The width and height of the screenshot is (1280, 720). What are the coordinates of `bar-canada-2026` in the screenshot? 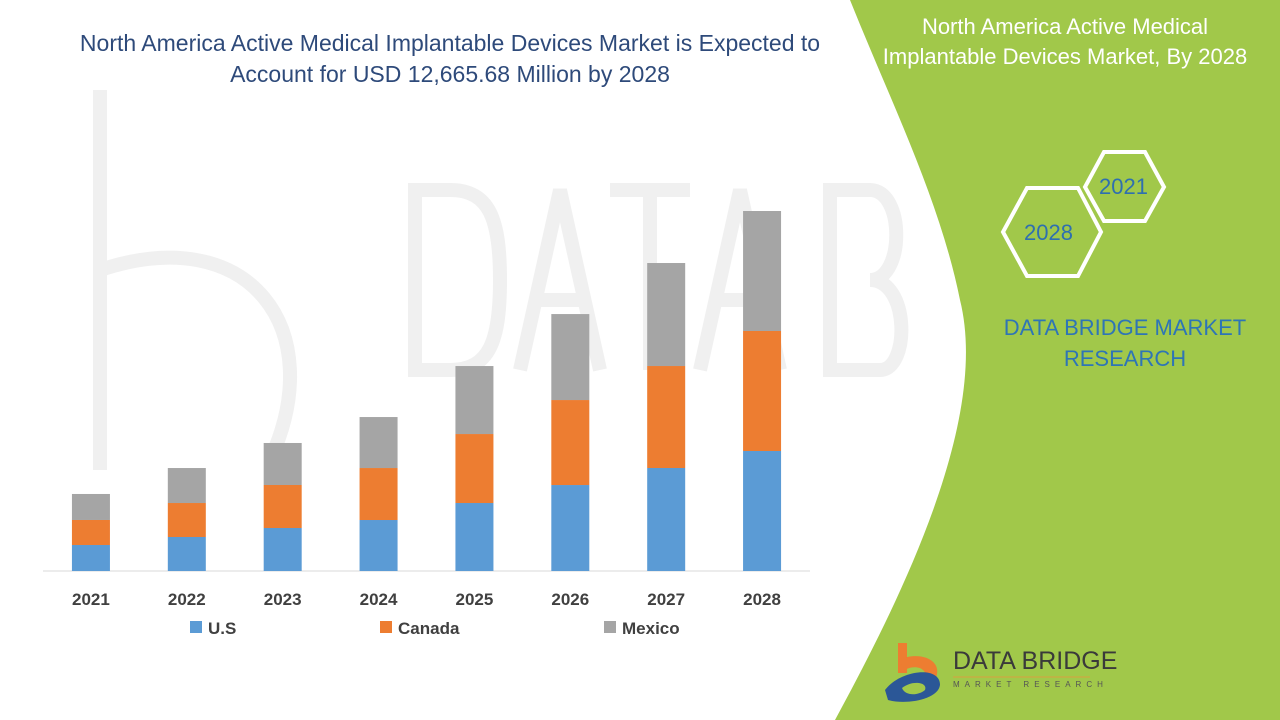 It's located at (570, 443).